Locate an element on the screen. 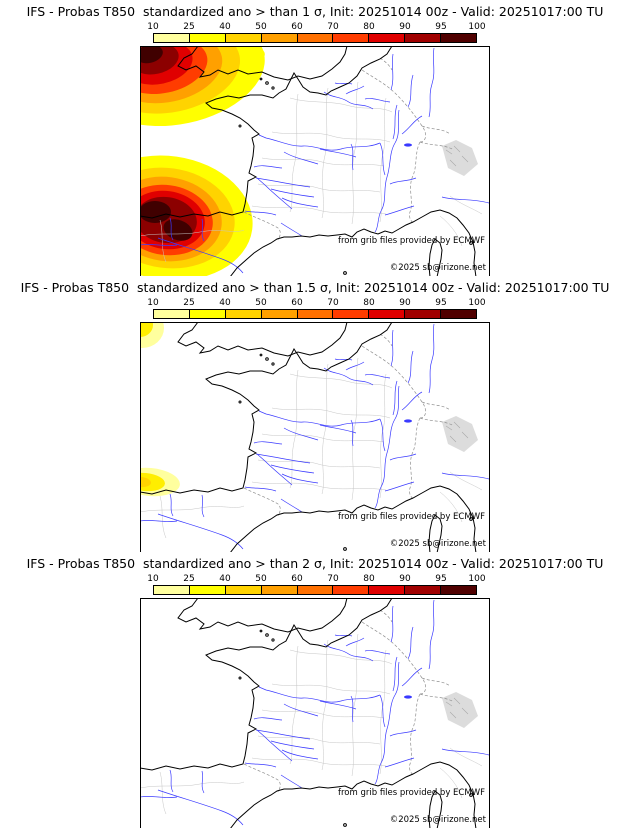 Image resolution: width=630 pixels, height=828 pixels. colorbar-tick-label: 100 is located at coordinates (477, 303).